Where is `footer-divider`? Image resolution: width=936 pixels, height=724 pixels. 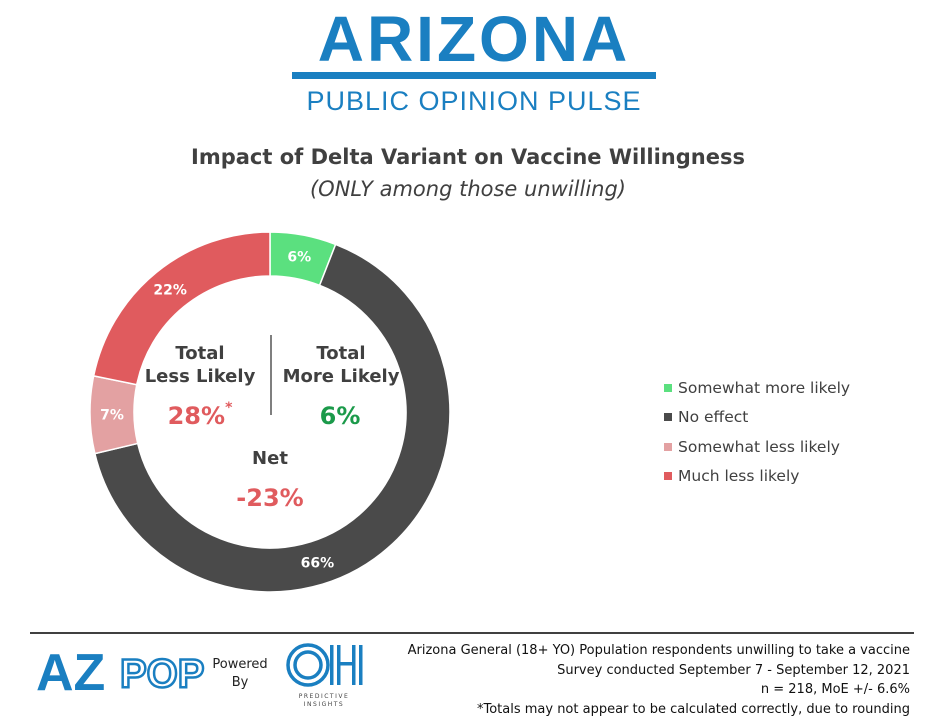 footer-divider is located at coordinates (472, 633).